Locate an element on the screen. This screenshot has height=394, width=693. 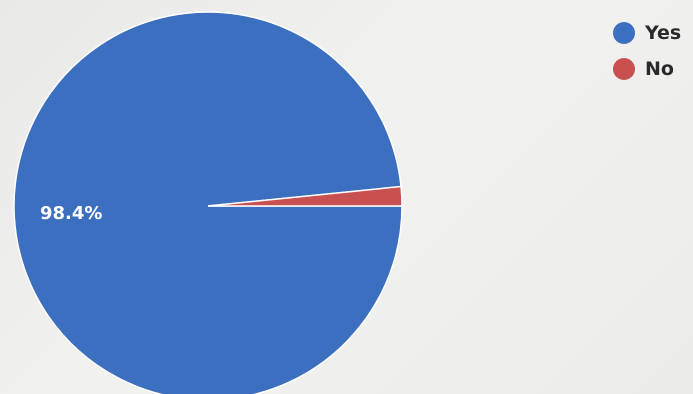
legend-label-no: No is located at coordinates (659, 69).